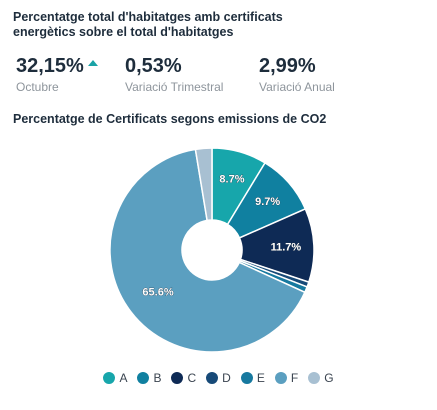 This screenshot has width=437, height=410. I want to click on legend-label: B, so click(157, 377).